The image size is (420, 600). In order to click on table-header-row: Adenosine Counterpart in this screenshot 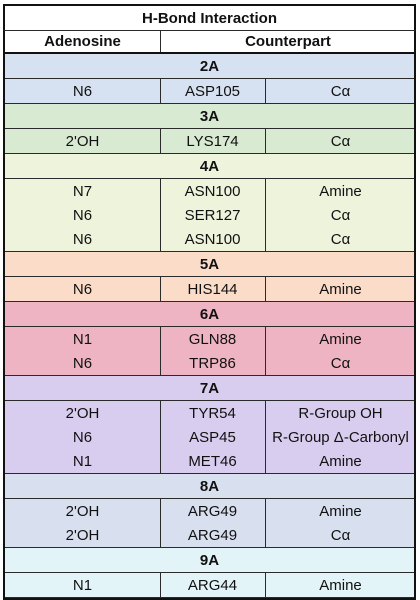, I will do `click(209, 42)`.